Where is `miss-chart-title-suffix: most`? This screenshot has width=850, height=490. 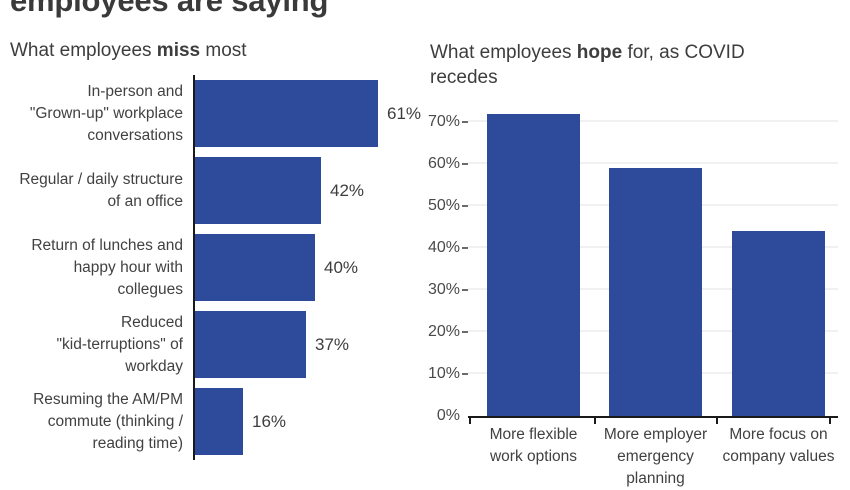 miss-chart-title-suffix: most is located at coordinates (223, 50).